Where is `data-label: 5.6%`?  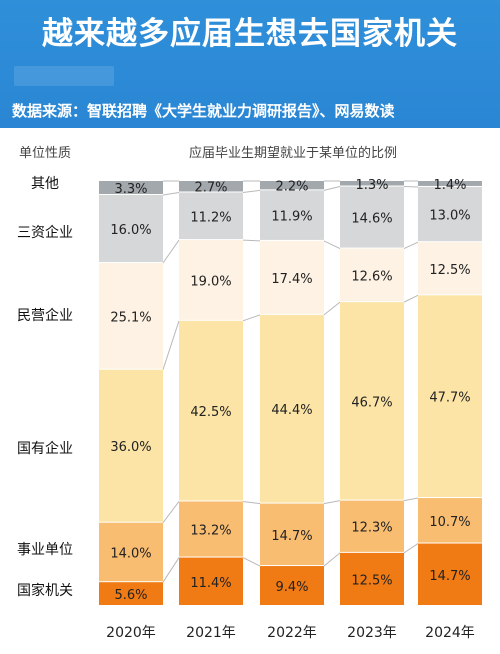
data-label: 5.6% is located at coordinates (130, 595).